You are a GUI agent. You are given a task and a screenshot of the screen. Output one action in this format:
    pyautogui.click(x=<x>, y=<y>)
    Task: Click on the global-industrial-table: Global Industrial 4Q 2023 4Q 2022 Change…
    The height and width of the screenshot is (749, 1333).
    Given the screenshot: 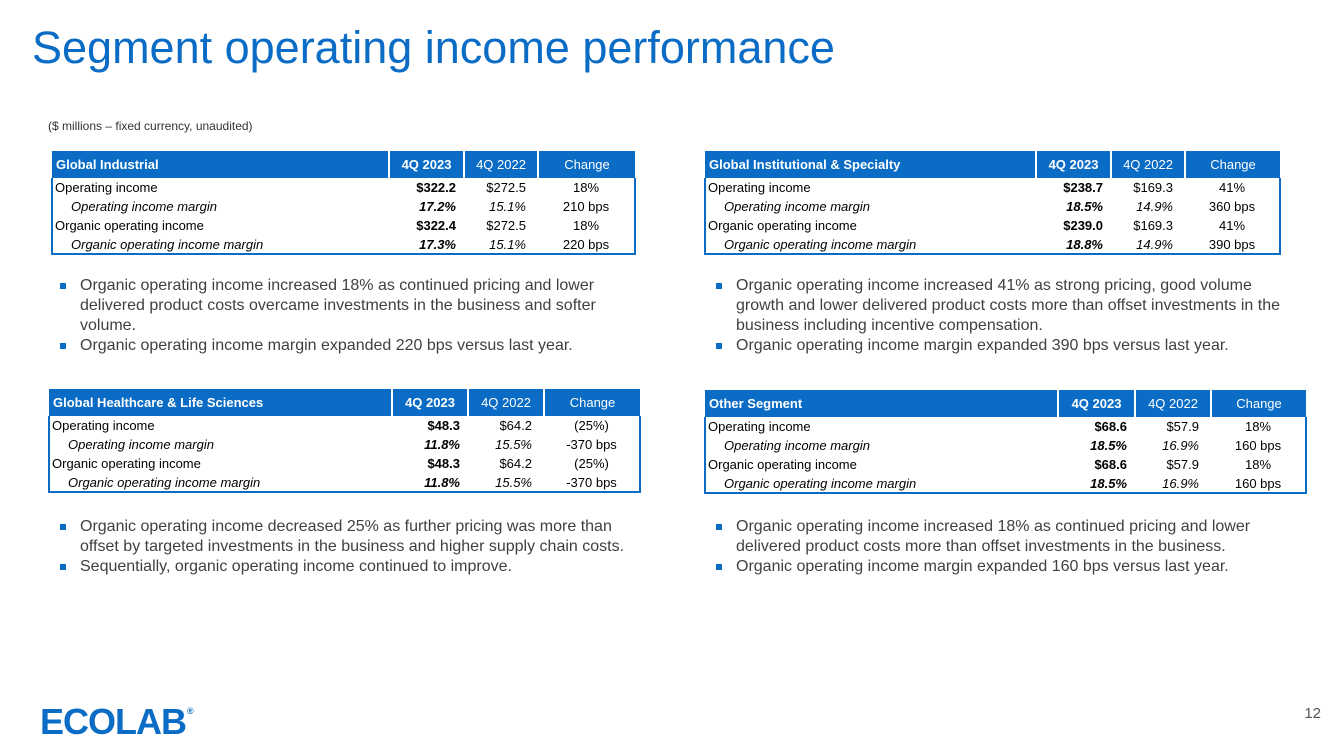 What is the action you would take?
    pyautogui.click(x=343, y=203)
    